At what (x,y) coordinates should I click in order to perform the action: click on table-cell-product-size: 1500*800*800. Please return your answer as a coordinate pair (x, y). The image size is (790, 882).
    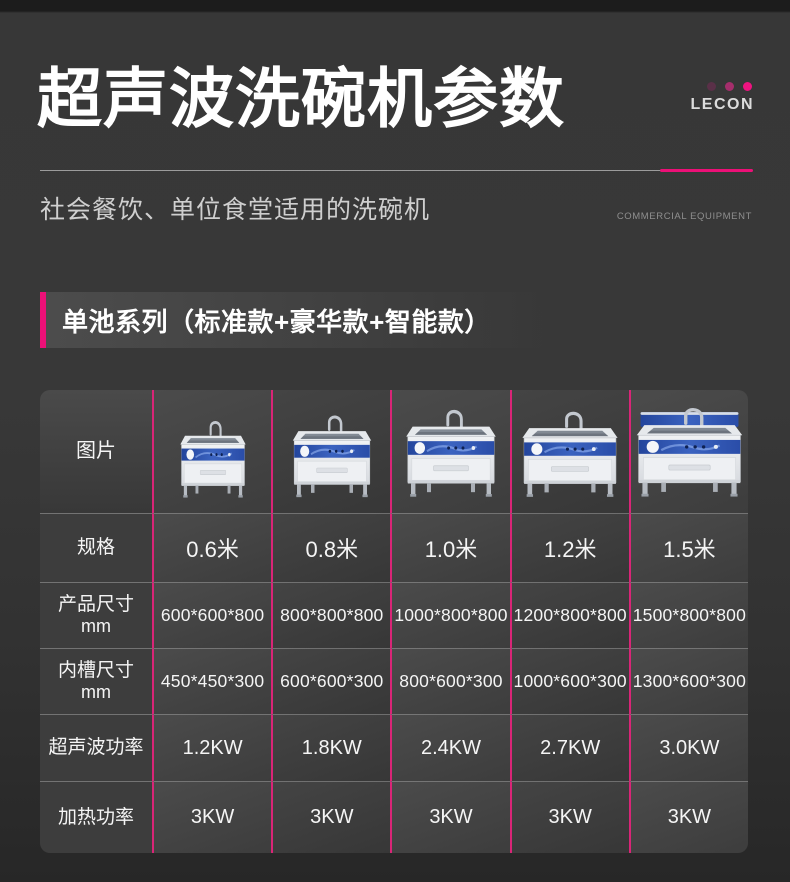
    Looking at the image, I should click on (688, 615).